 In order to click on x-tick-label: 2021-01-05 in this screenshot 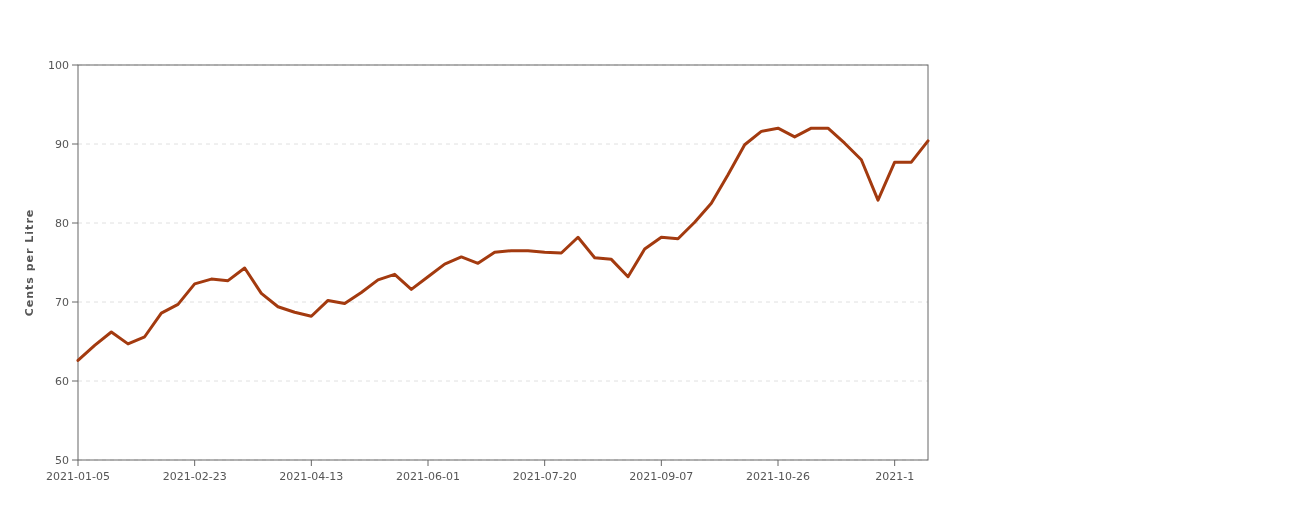, I will do `click(78, 476)`.